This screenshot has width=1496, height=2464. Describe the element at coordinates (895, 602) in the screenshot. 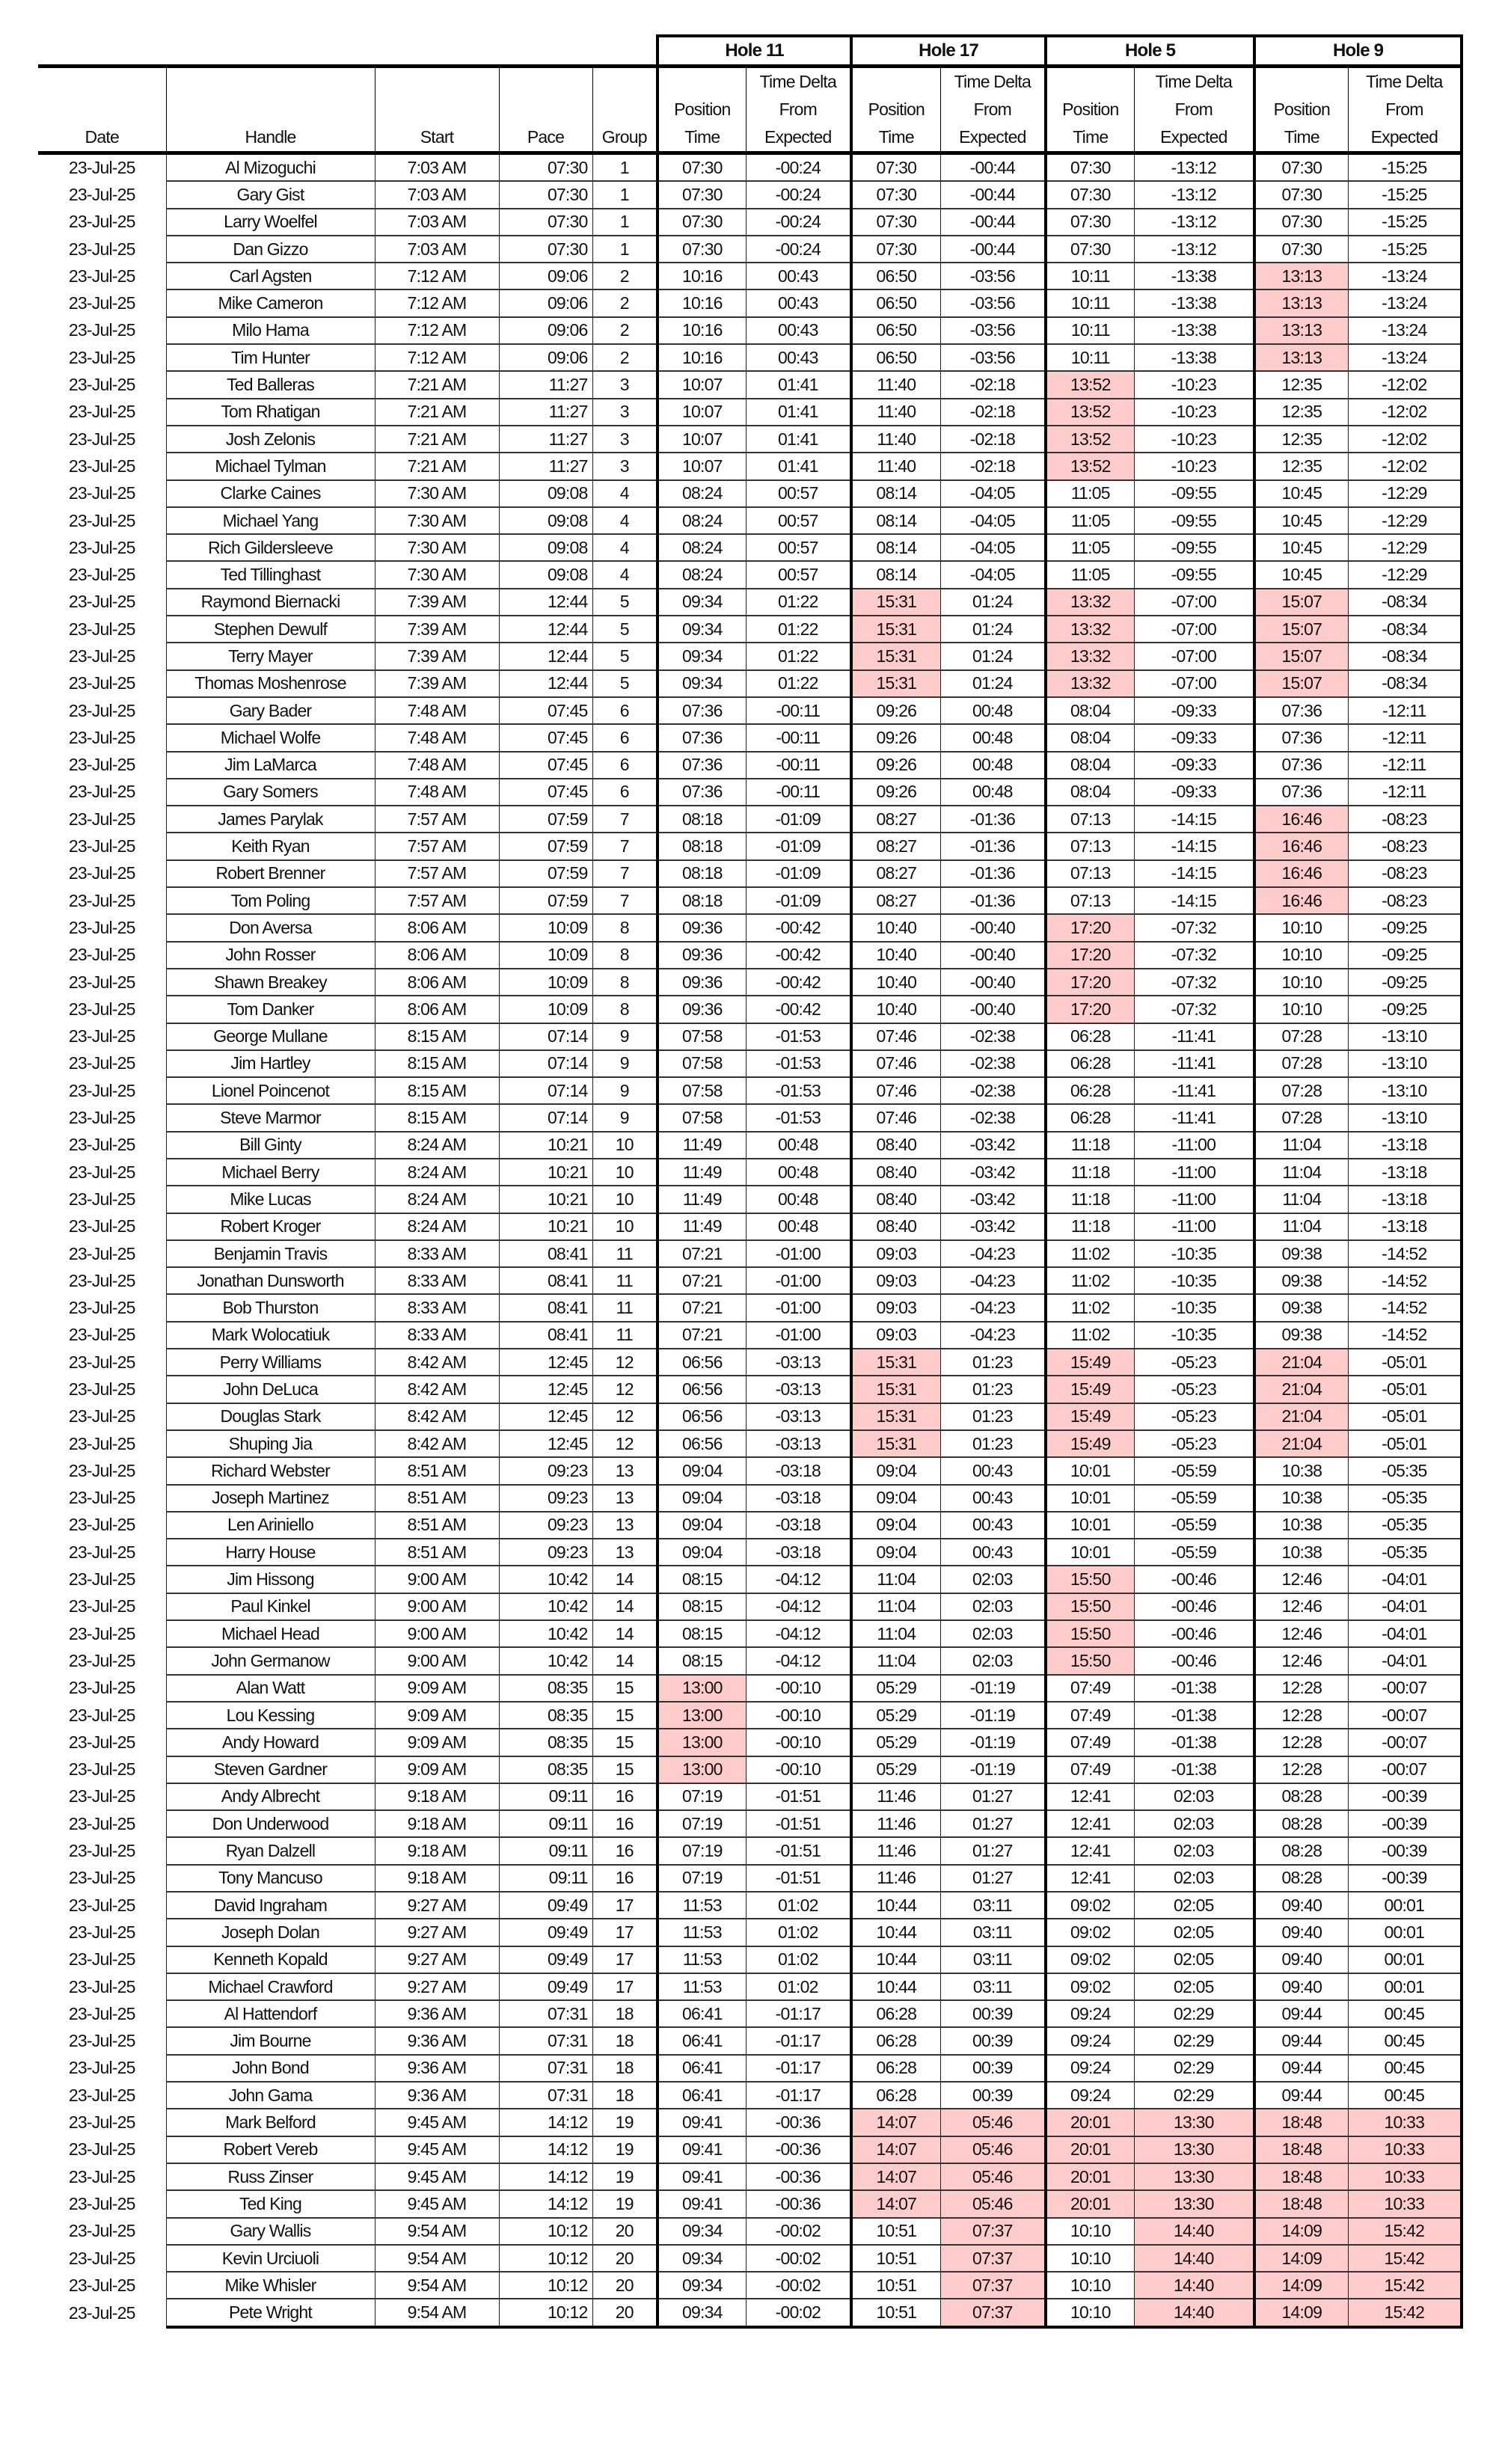

I see `position-time-cell: 15:31` at that location.